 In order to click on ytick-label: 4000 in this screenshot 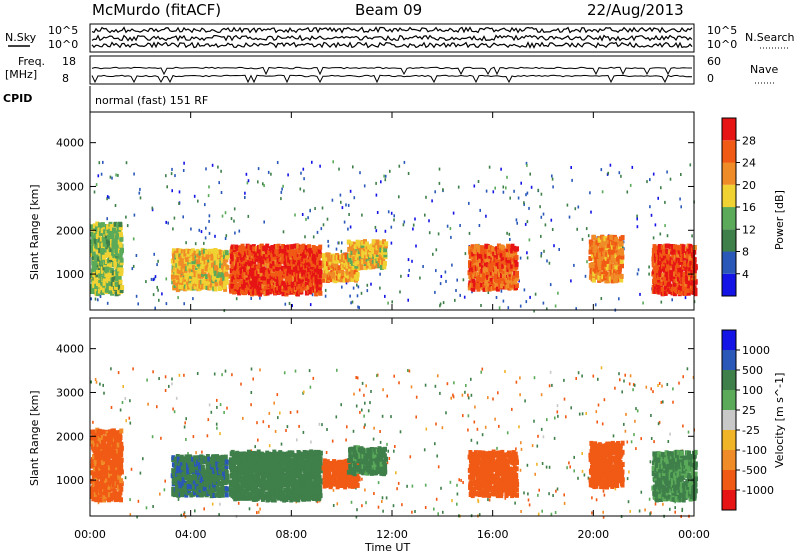, I will do `click(70, 143)`.